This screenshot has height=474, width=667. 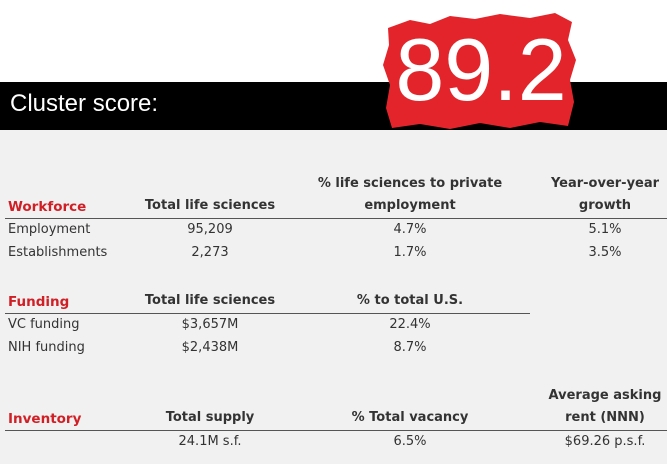 What do you see at coordinates (58, 252) in the screenshot?
I see `row-label: Establishments` at bounding box center [58, 252].